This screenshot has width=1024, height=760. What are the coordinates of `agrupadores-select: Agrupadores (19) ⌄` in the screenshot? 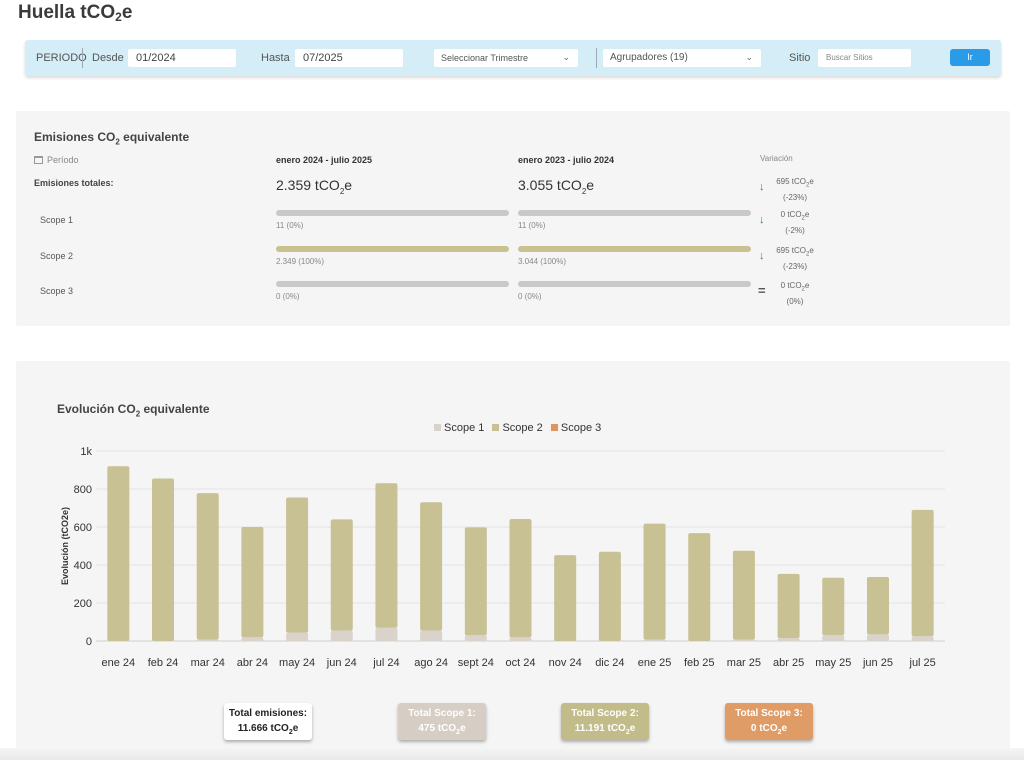 It's located at (682, 58).